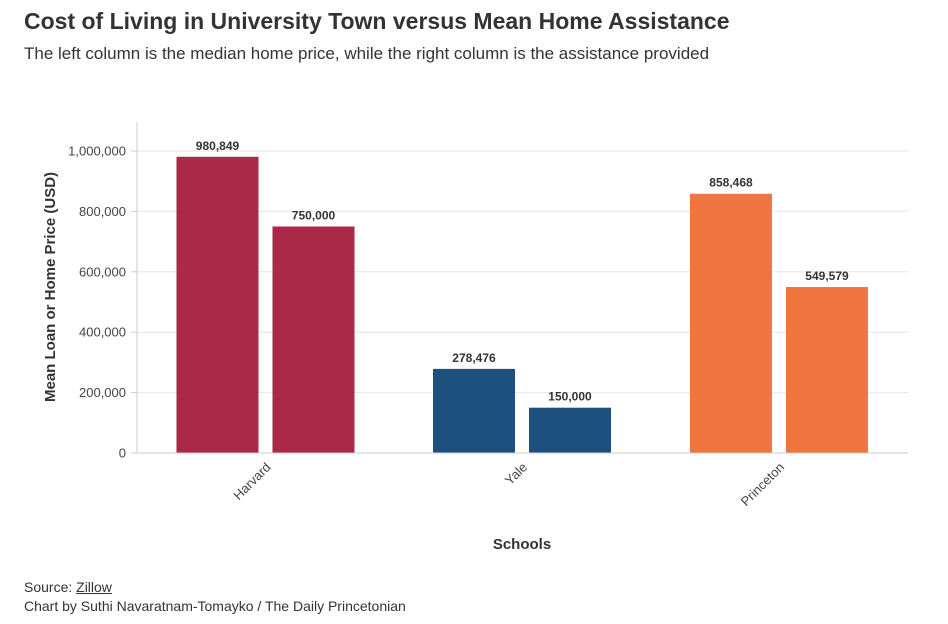  Describe the element at coordinates (731, 183) in the screenshot. I see `data-label: 858,468` at that location.